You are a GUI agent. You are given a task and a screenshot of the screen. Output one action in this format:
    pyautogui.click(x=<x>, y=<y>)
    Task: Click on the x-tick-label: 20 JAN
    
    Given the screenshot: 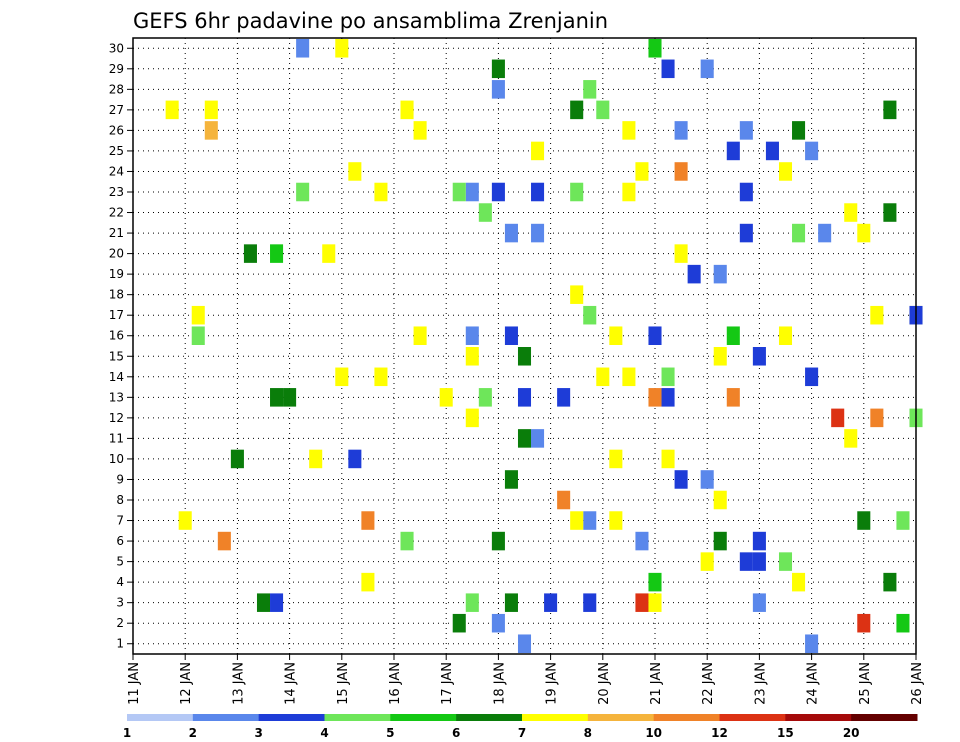 What is the action you would take?
    pyautogui.click(x=604, y=683)
    